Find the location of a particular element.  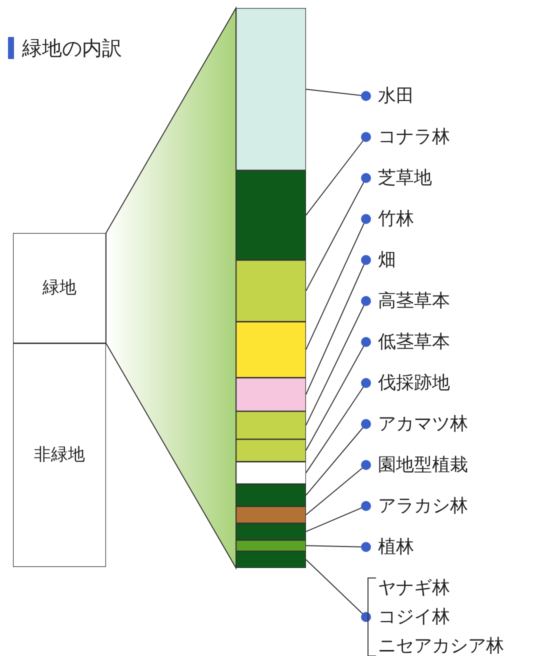

text: アラカシ林 is located at coordinates (423, 506).